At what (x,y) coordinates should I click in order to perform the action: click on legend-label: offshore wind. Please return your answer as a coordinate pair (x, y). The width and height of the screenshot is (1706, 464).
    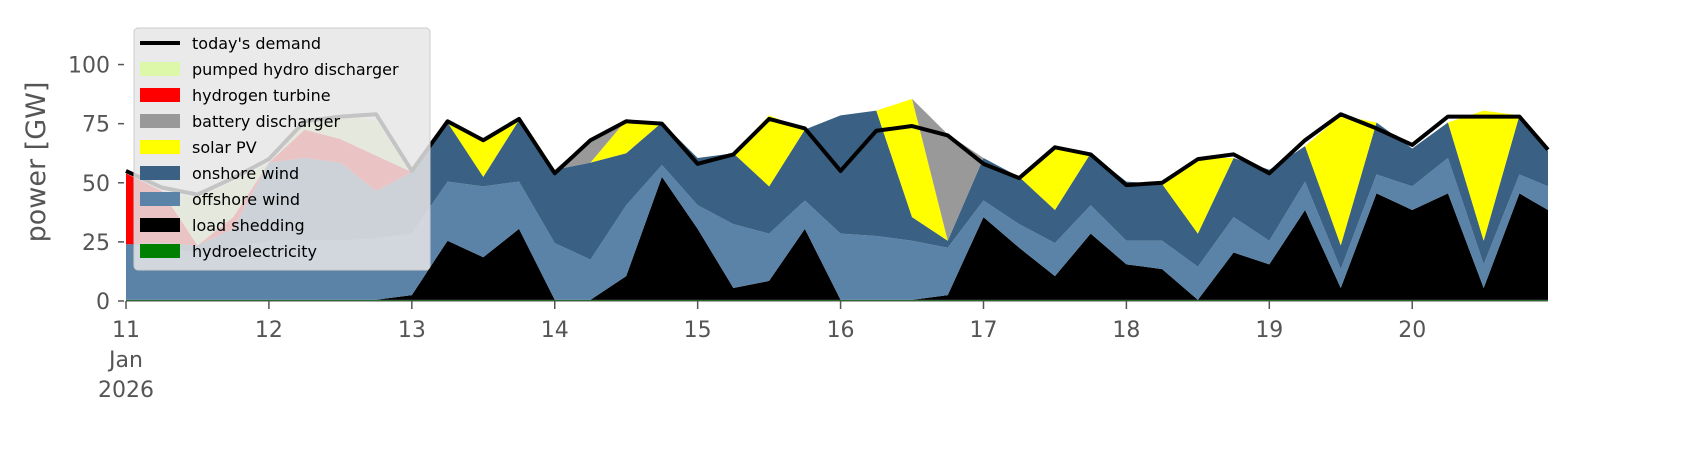
    Looking at the image, I should click on (246, 199).